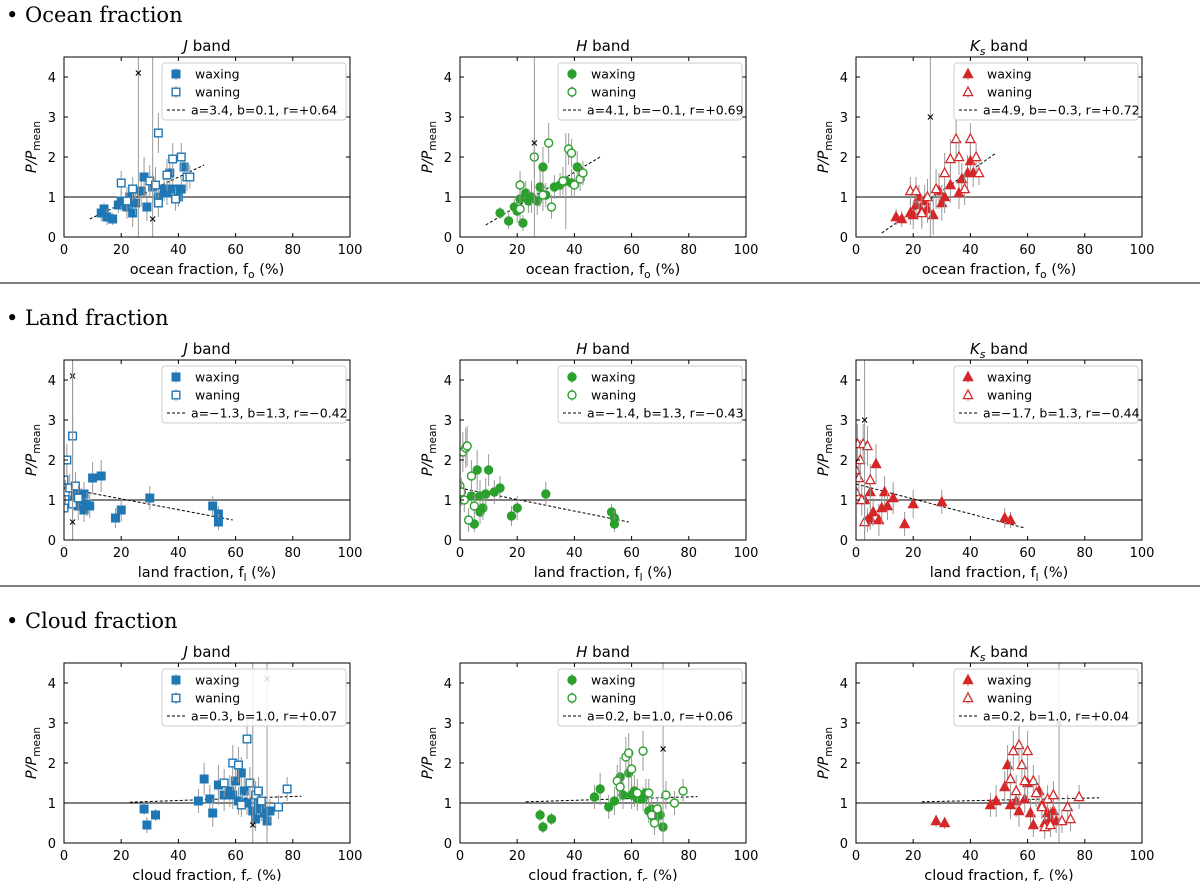  Describe the element at coordinates (603, 349) in the screenshot. I see `panel-title: H band` at that location.